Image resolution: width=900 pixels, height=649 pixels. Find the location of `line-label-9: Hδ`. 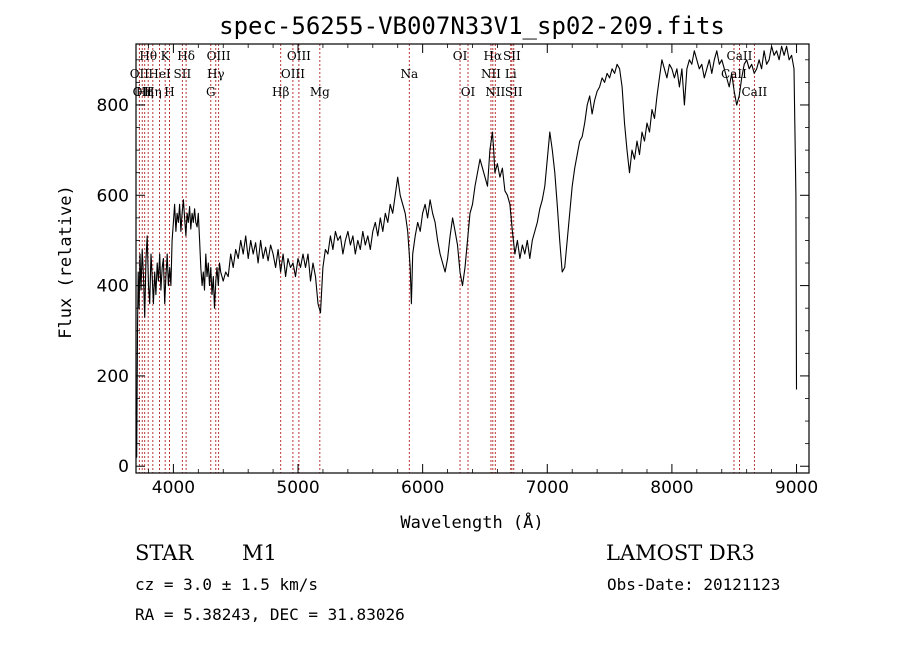

line-label-9: Hδ is located at coordinates (186, 56).